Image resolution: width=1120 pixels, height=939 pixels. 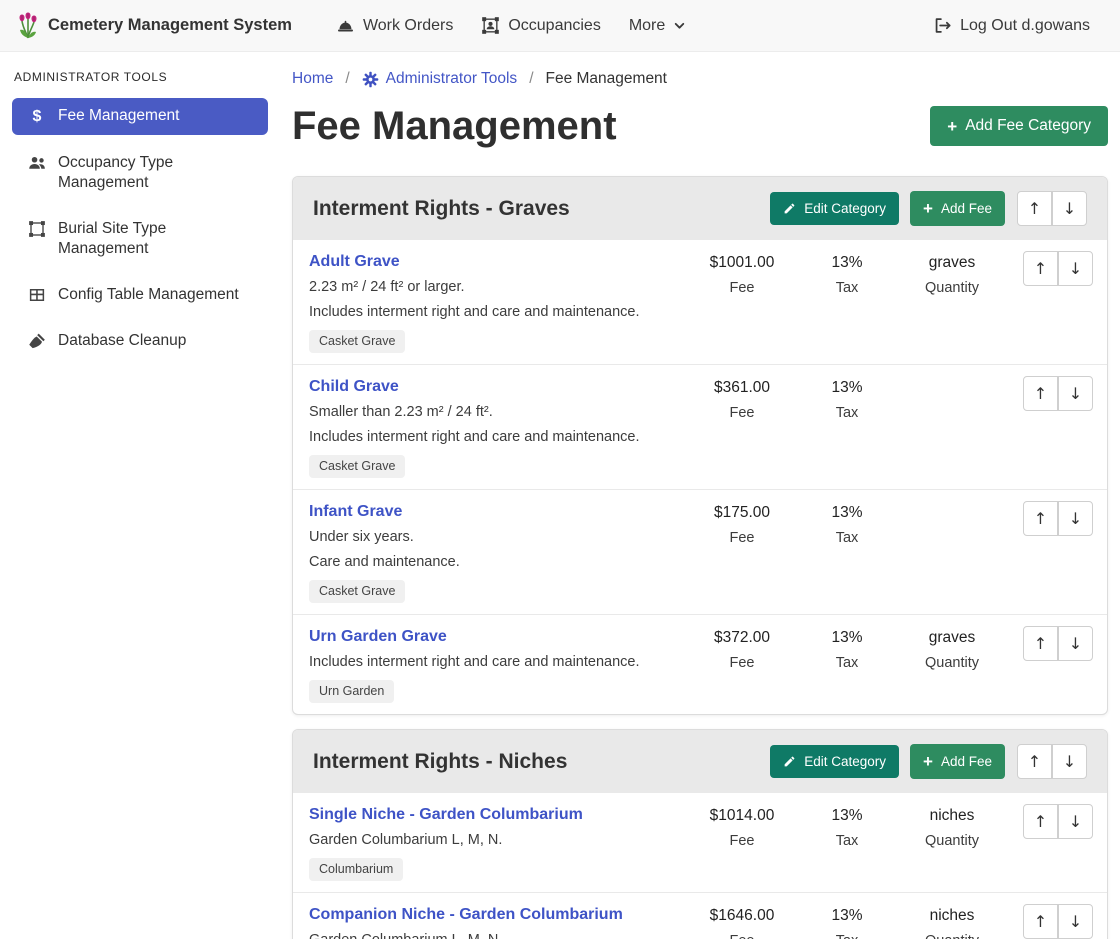 I want to click on sidebar-item-fee-management: $ Fee Management, so click(x=140, y=116).